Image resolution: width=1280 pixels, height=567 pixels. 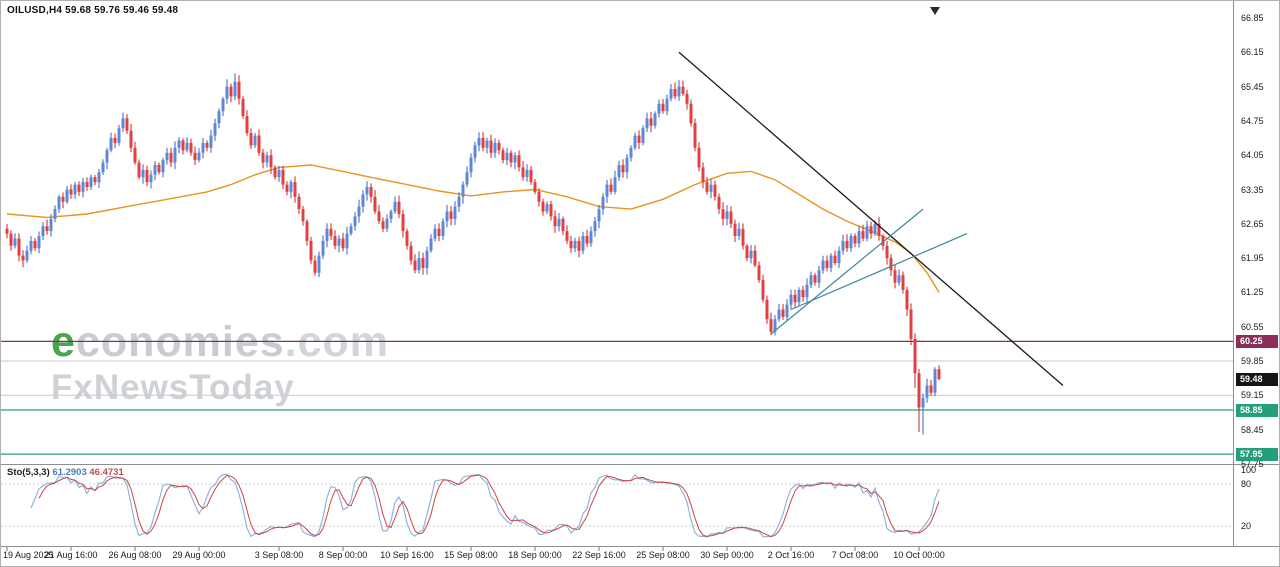 What do you see at coordinates (471, 555) in the screenshot?
I see `time-axis-label: 15 Sep 08:00` at bounding box center [471, 555].